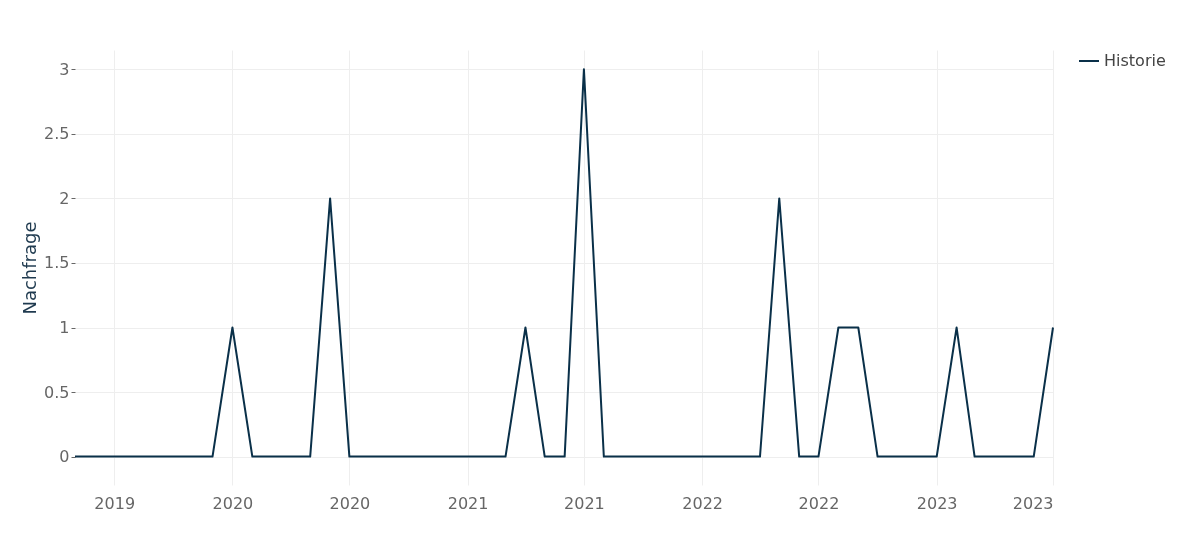 This screenshot has width=1198, height=548. Describe the element at coordinates (57, 263) in the screenshot. I see `y-tick-label: 1.5` at that location.